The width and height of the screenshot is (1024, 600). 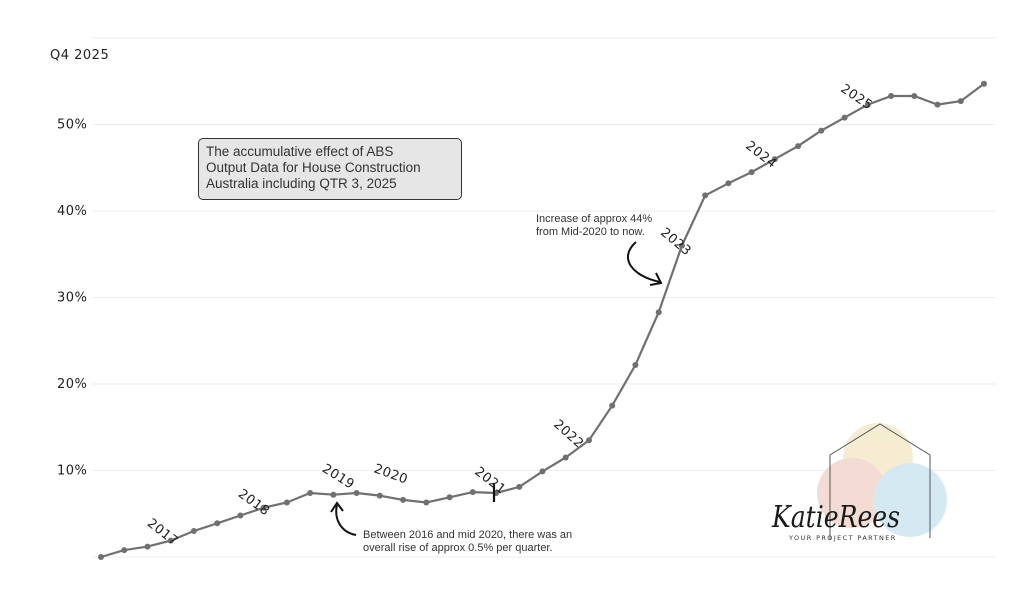 What do you see at coordinates (79, 55) in the screenshot?
I see `top-label: Q4 2025` at bounding box center [79, 55].